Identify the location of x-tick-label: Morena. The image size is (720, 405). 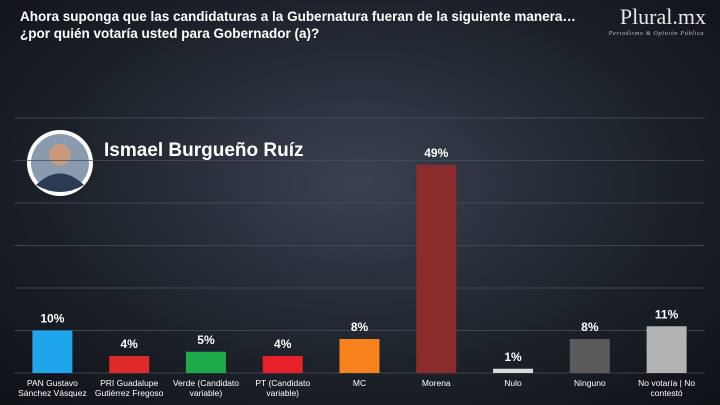
(436, 383).